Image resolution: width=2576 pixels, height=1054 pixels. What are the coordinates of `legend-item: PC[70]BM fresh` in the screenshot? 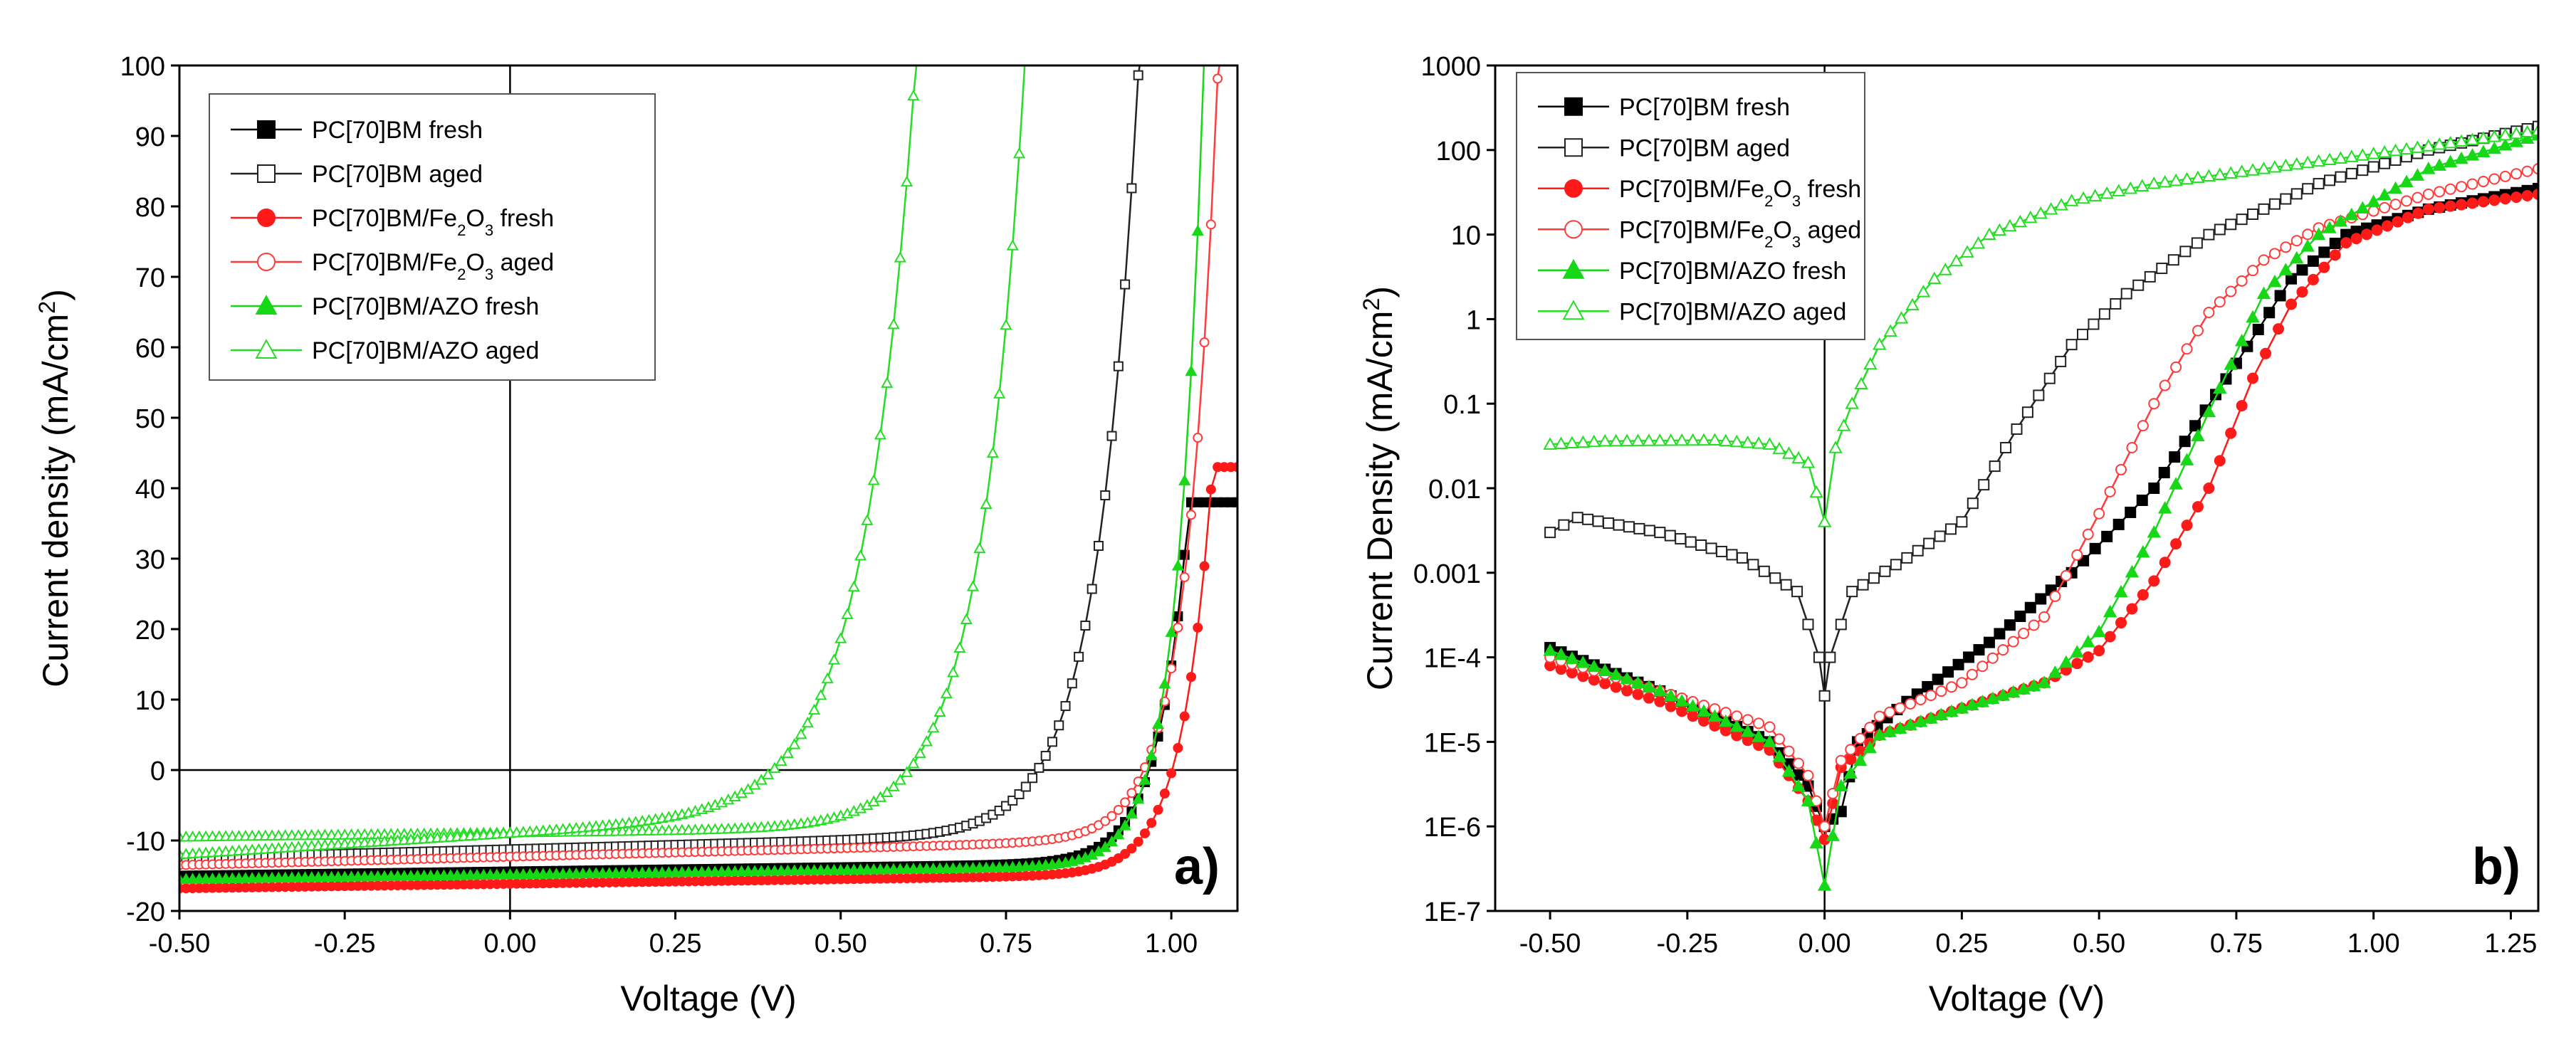 It's located at (1664, 107).